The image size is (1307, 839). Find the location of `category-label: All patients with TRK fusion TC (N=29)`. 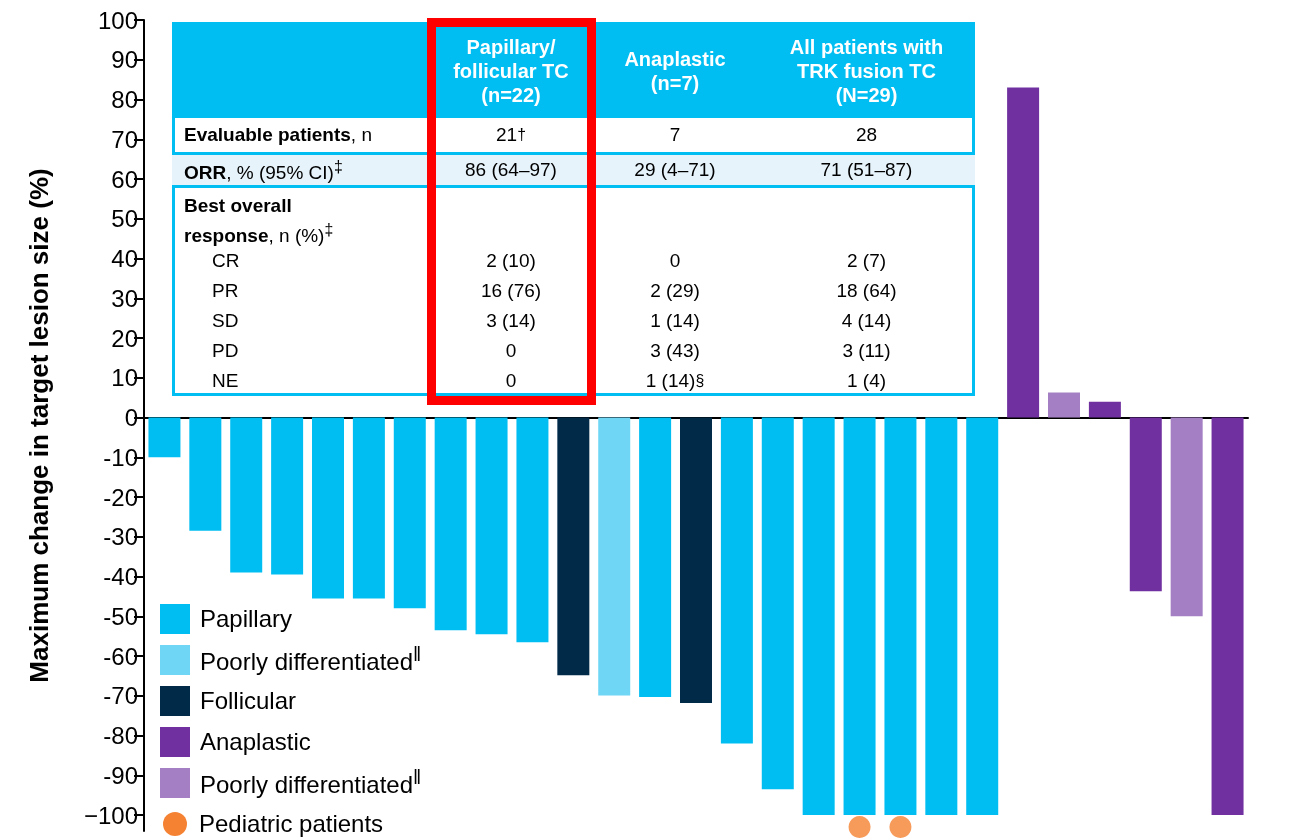

category-label: All patients with TRK fusion TC (N=29) is located at coordinates (866, 71).